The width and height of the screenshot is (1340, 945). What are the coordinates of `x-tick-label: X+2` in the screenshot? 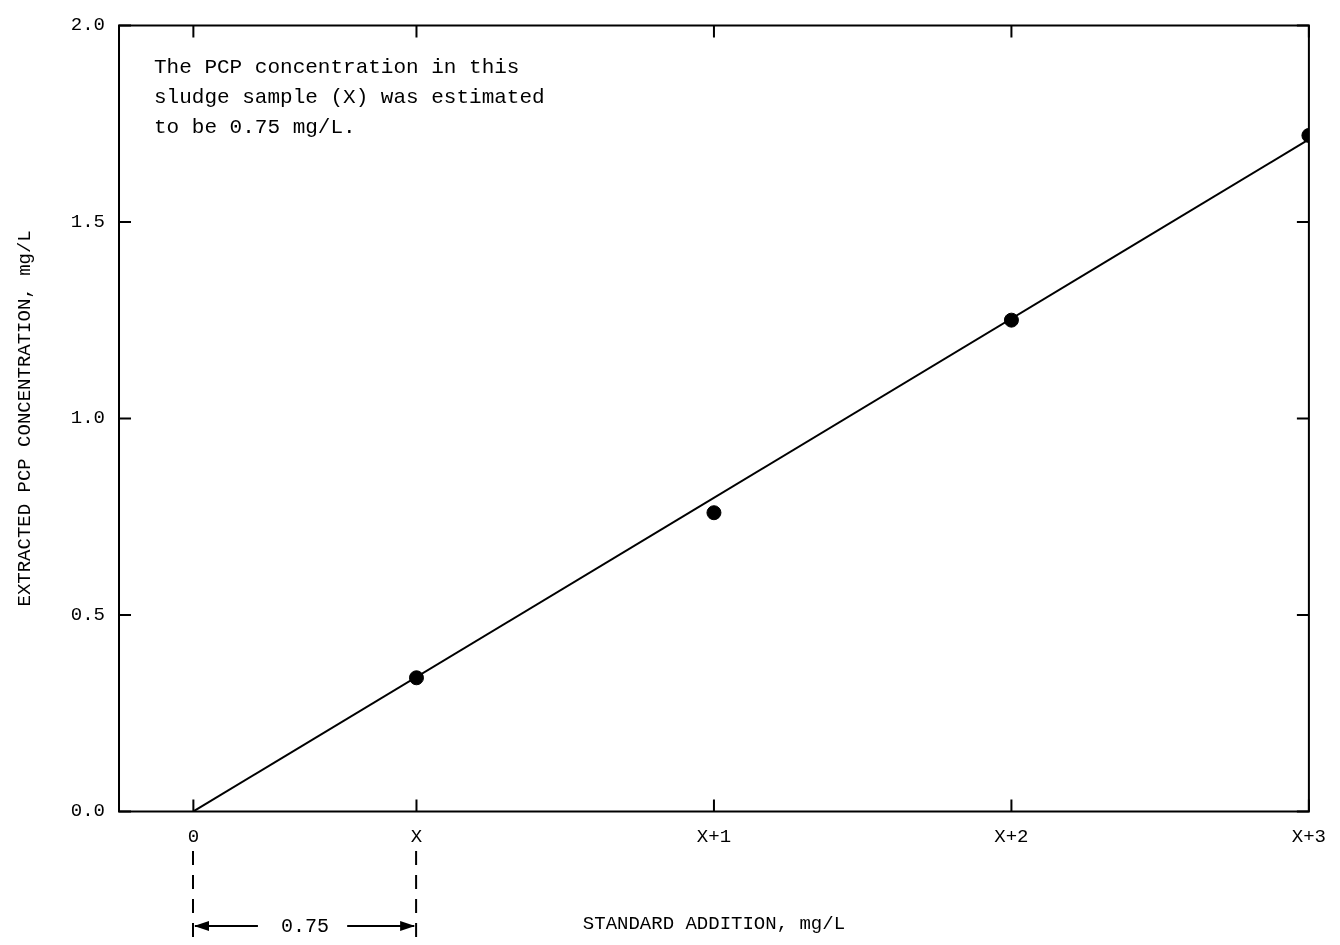 It's located at (1011, 836).